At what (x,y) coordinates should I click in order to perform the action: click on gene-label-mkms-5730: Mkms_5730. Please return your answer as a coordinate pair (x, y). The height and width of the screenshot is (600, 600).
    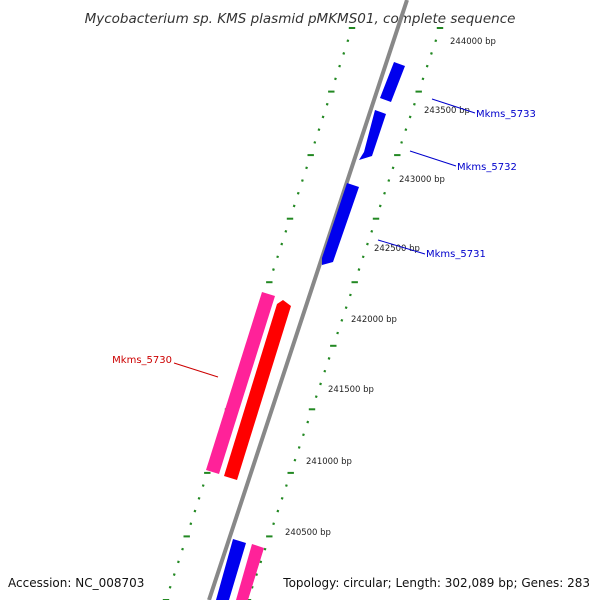
    Looking at the image, I should click on (142, 360).